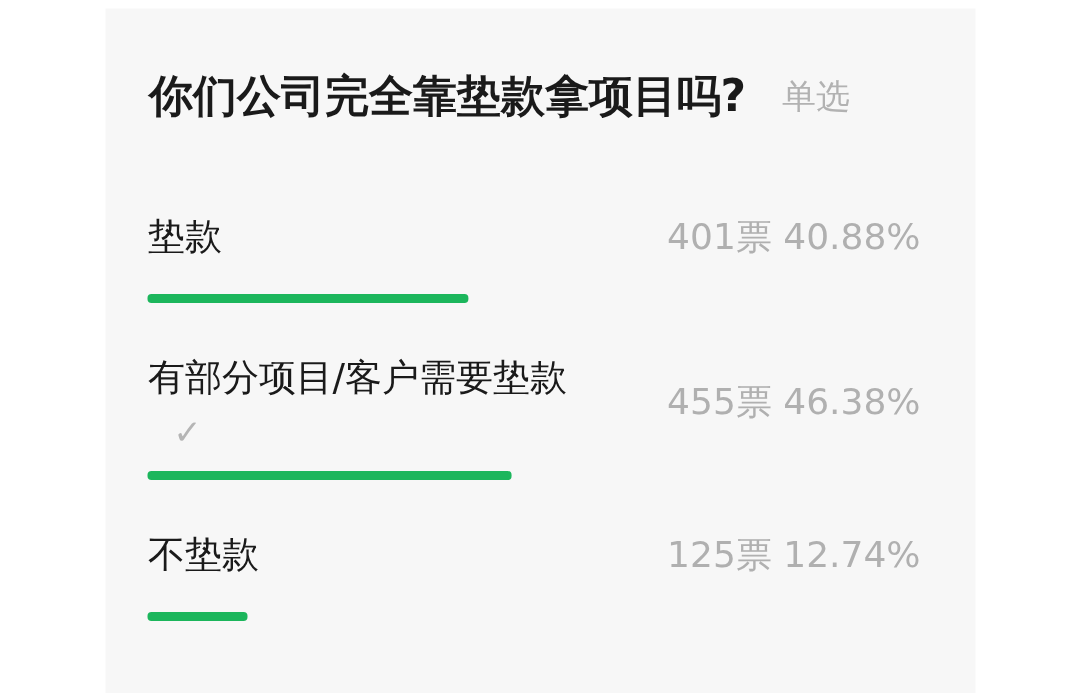 This screenshot has width=1080, height=693. I want to click on annotation: ✓, so click(187, 431).